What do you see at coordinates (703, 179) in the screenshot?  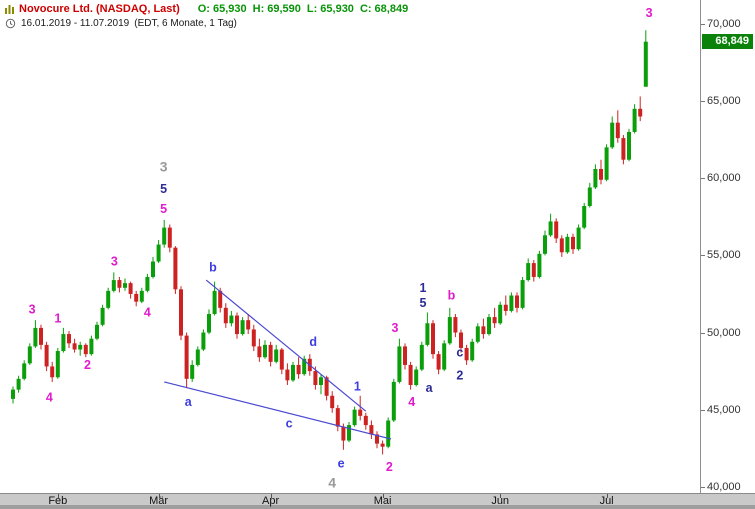 I see `y-axis-tick` at bounding box center [703, 179].